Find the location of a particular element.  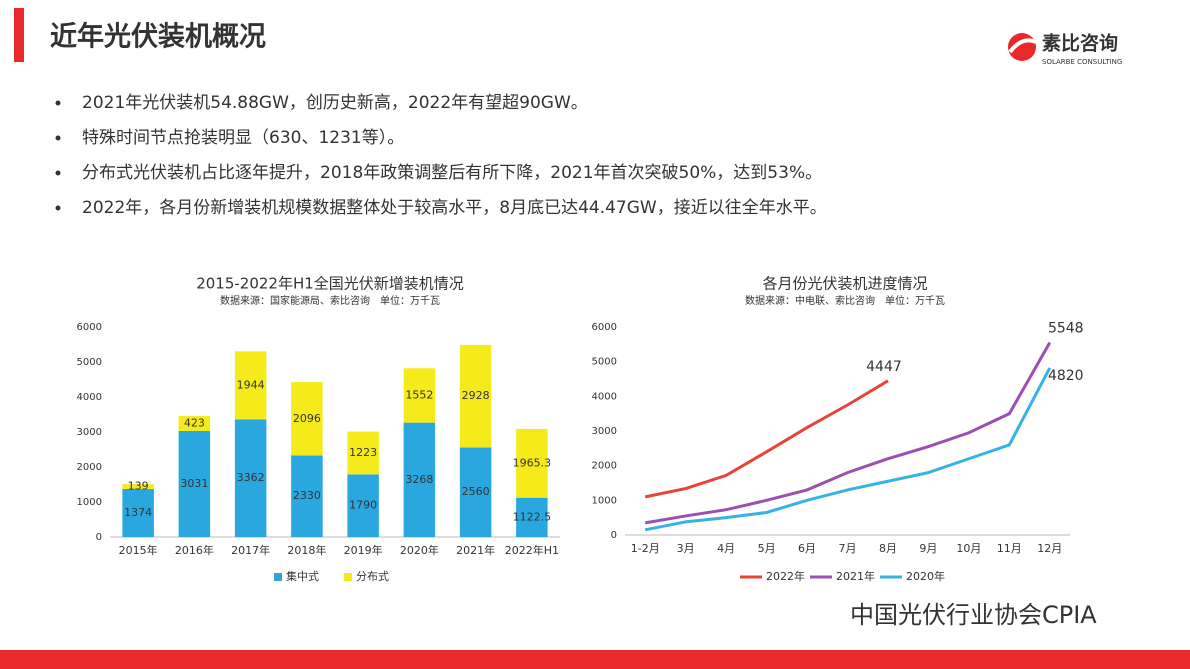

legend-label: 分布式 is located at coordinates (372, 576).